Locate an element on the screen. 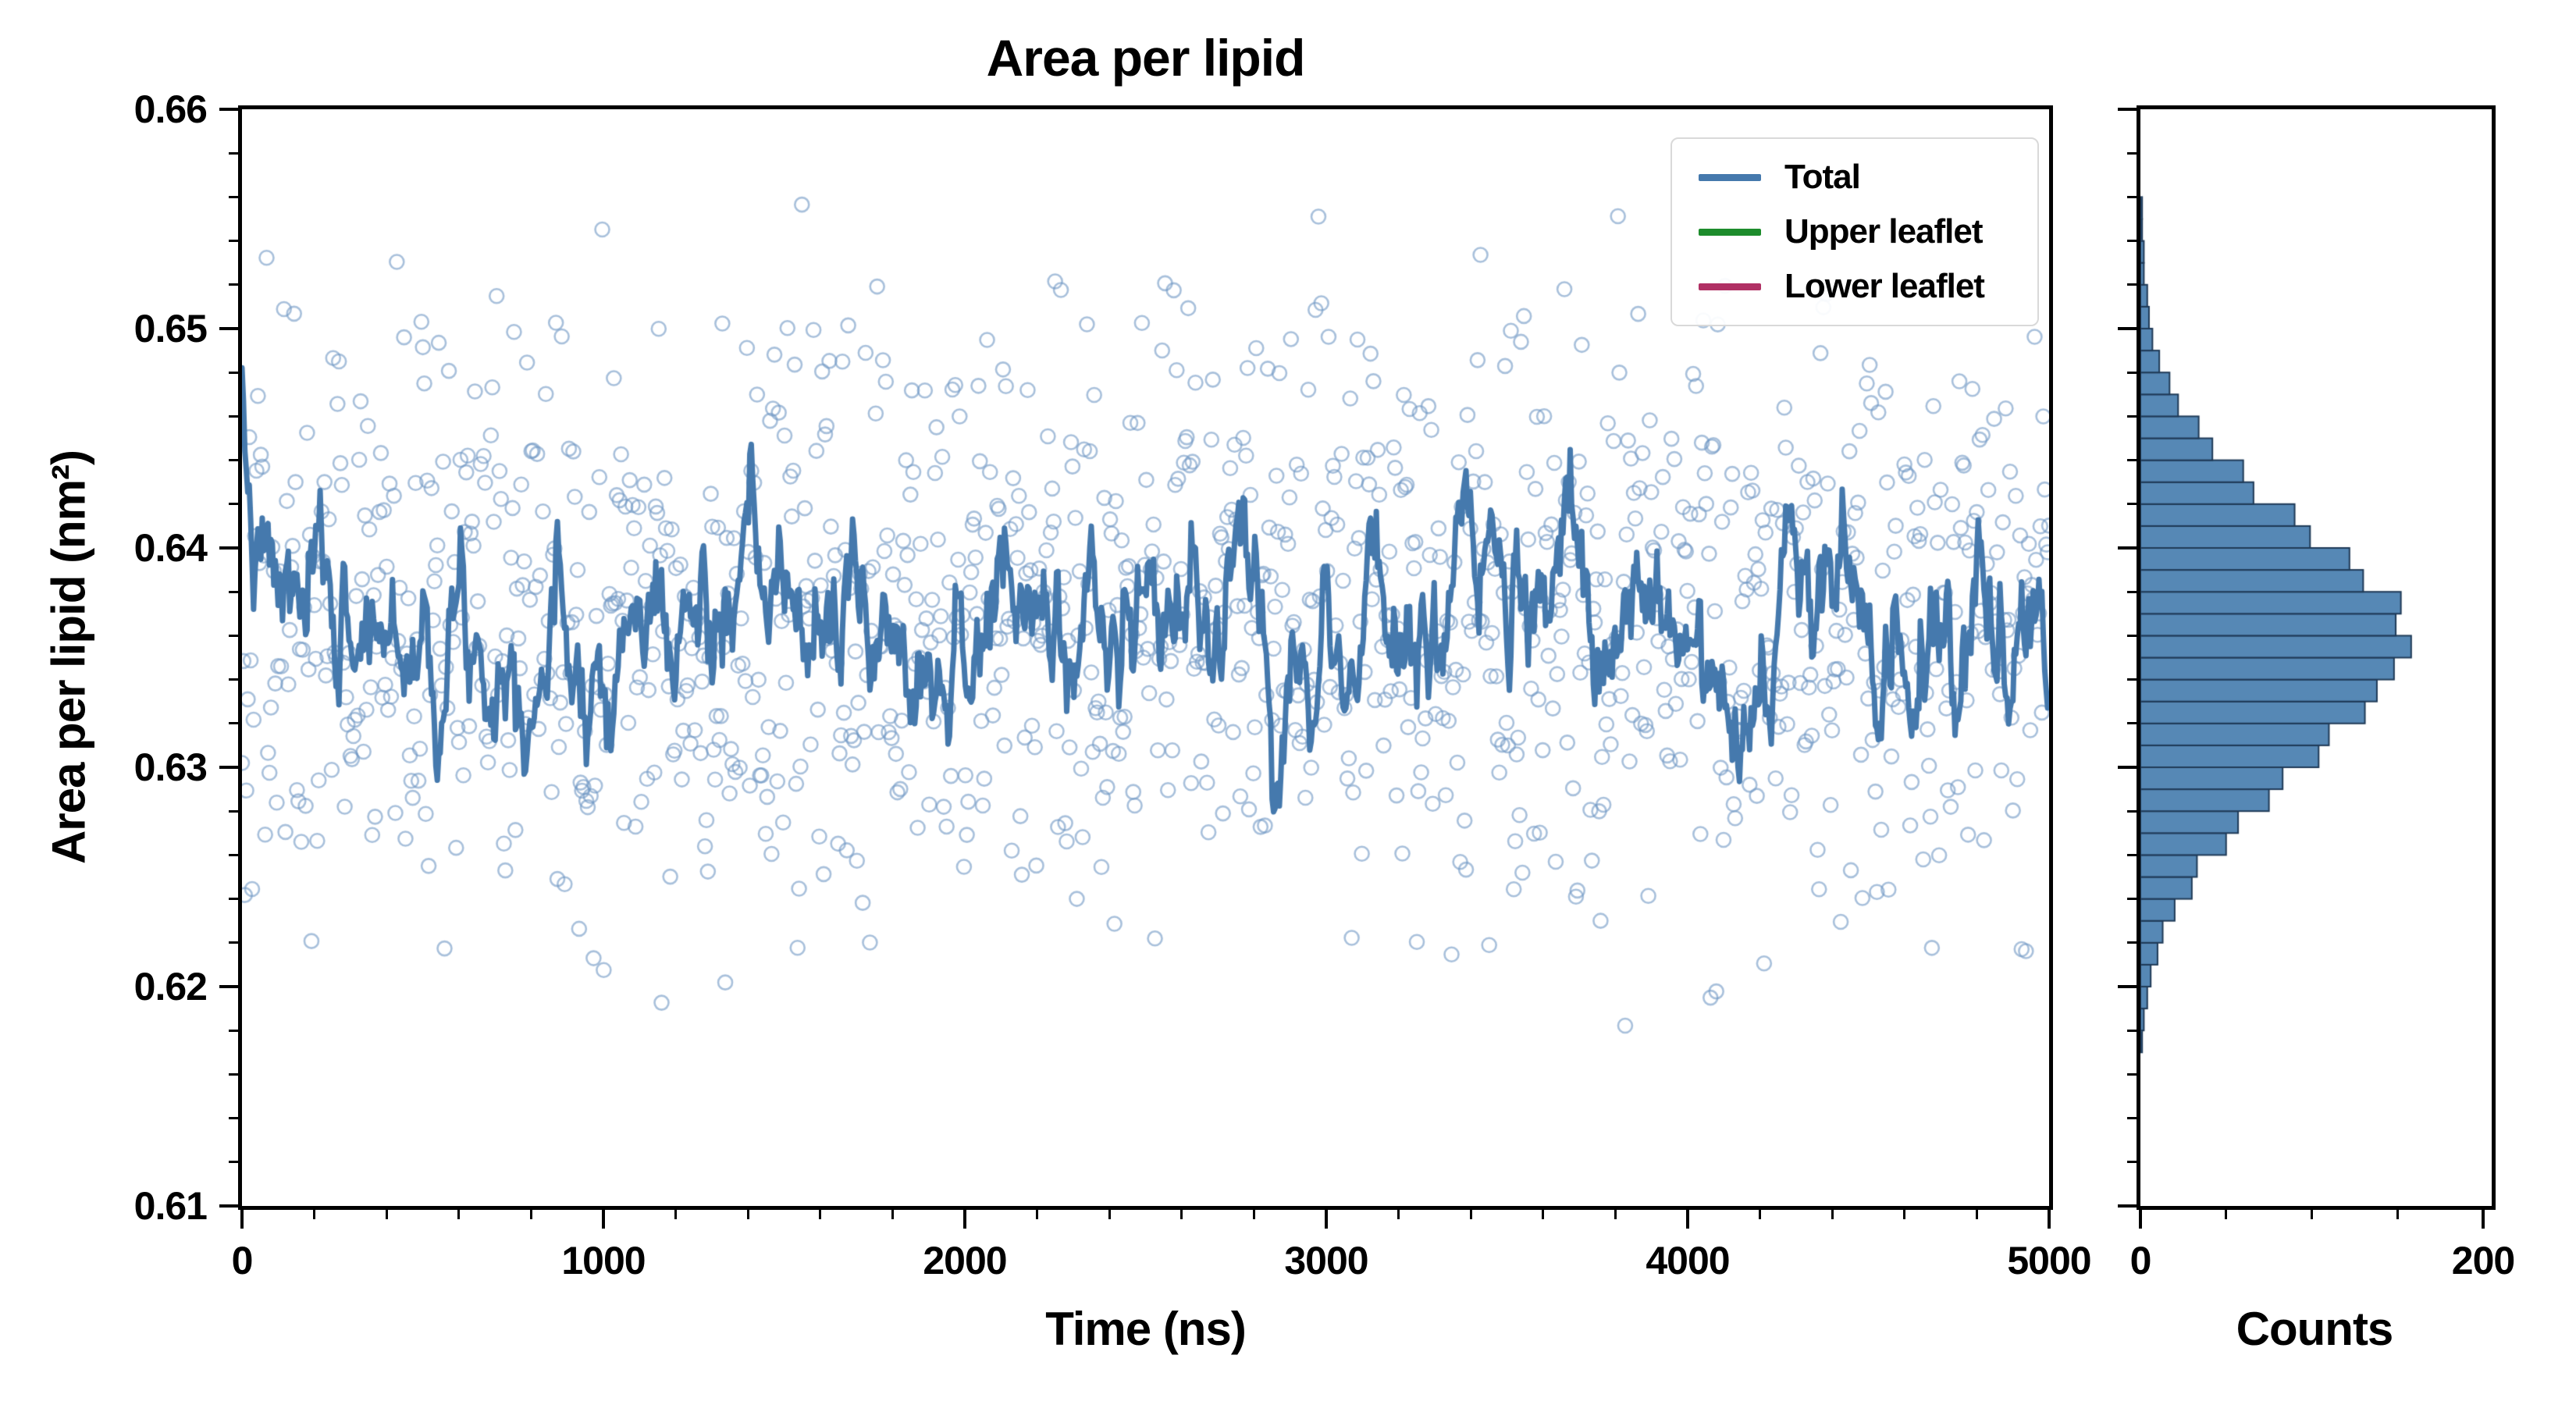  legend-swatch-total is located at coordinates (1730, 177).